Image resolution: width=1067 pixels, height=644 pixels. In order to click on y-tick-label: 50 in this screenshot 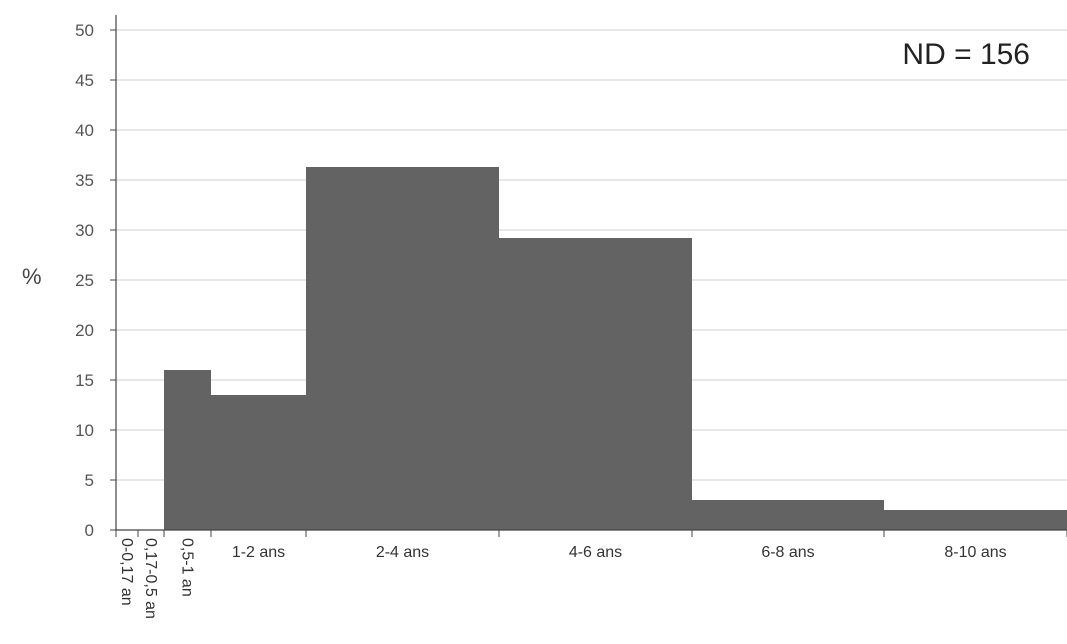, I will do `click(84, 30)`.